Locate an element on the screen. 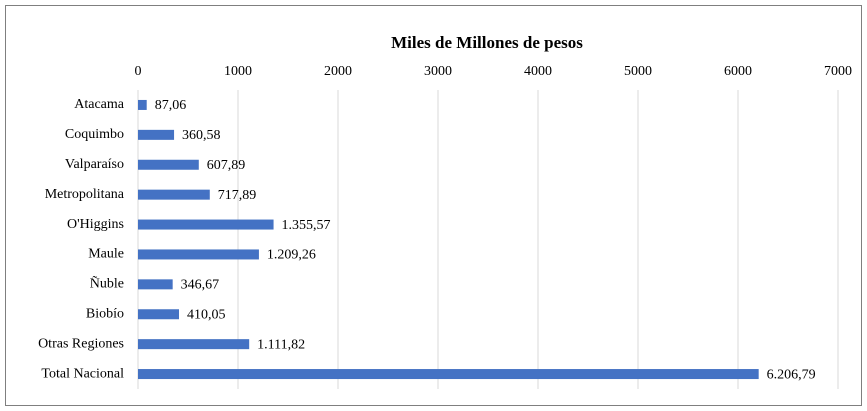 Image resolution: width=867 pixels, height=411 pixels. y-tick-label: Coquimbo is located at coordinates (94, 134).